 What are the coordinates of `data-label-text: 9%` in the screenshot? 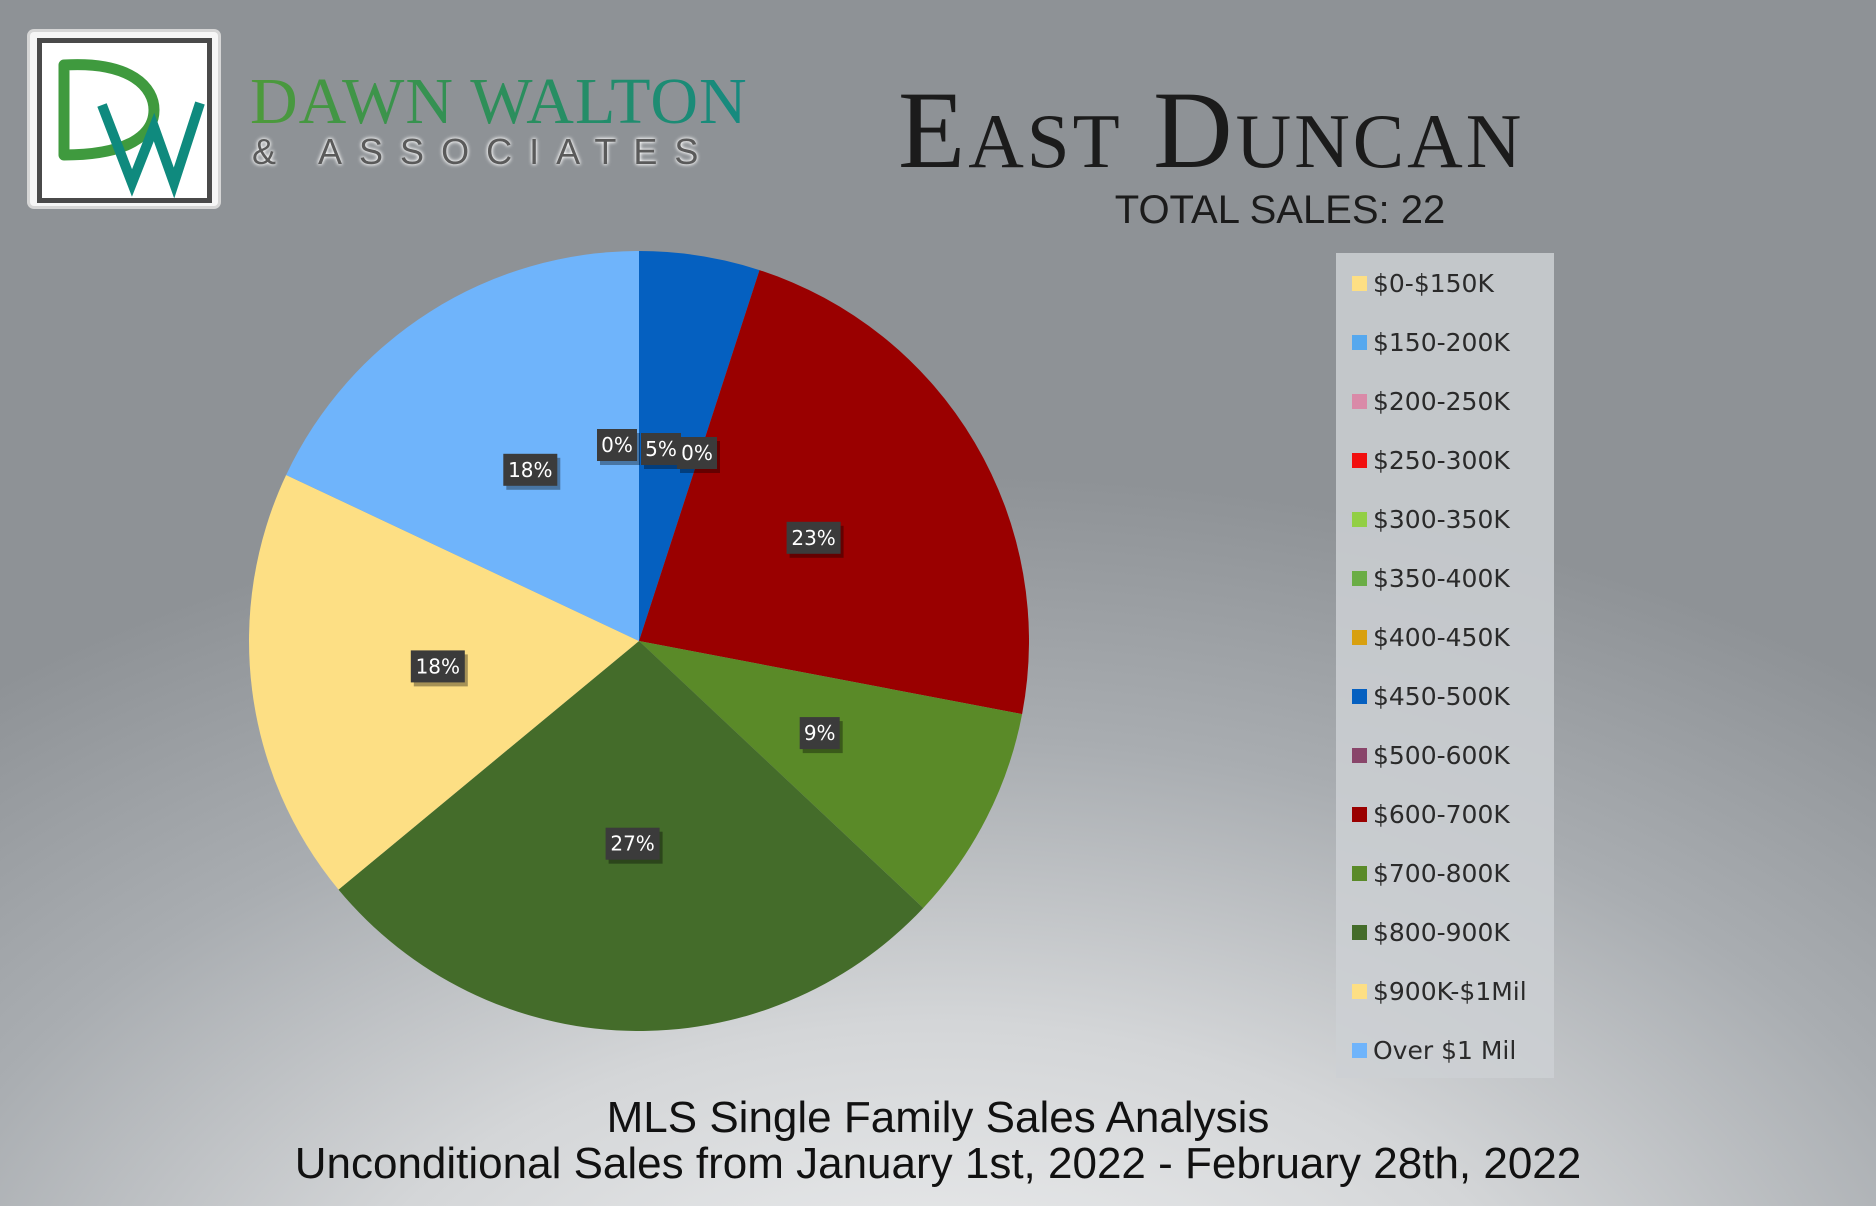 It's located at (820, 733).